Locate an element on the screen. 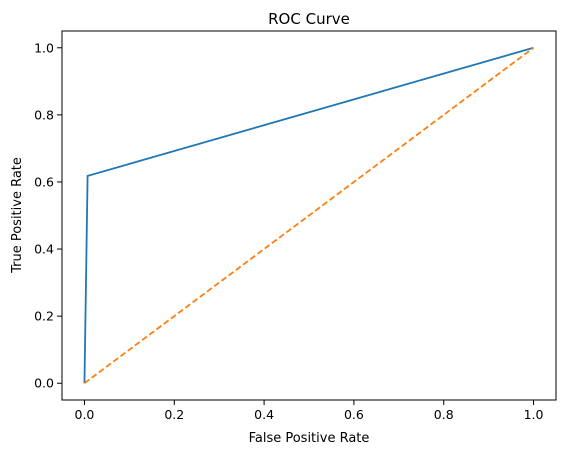  y-tick-label: 0.4 is located at coordinates (44, 249).